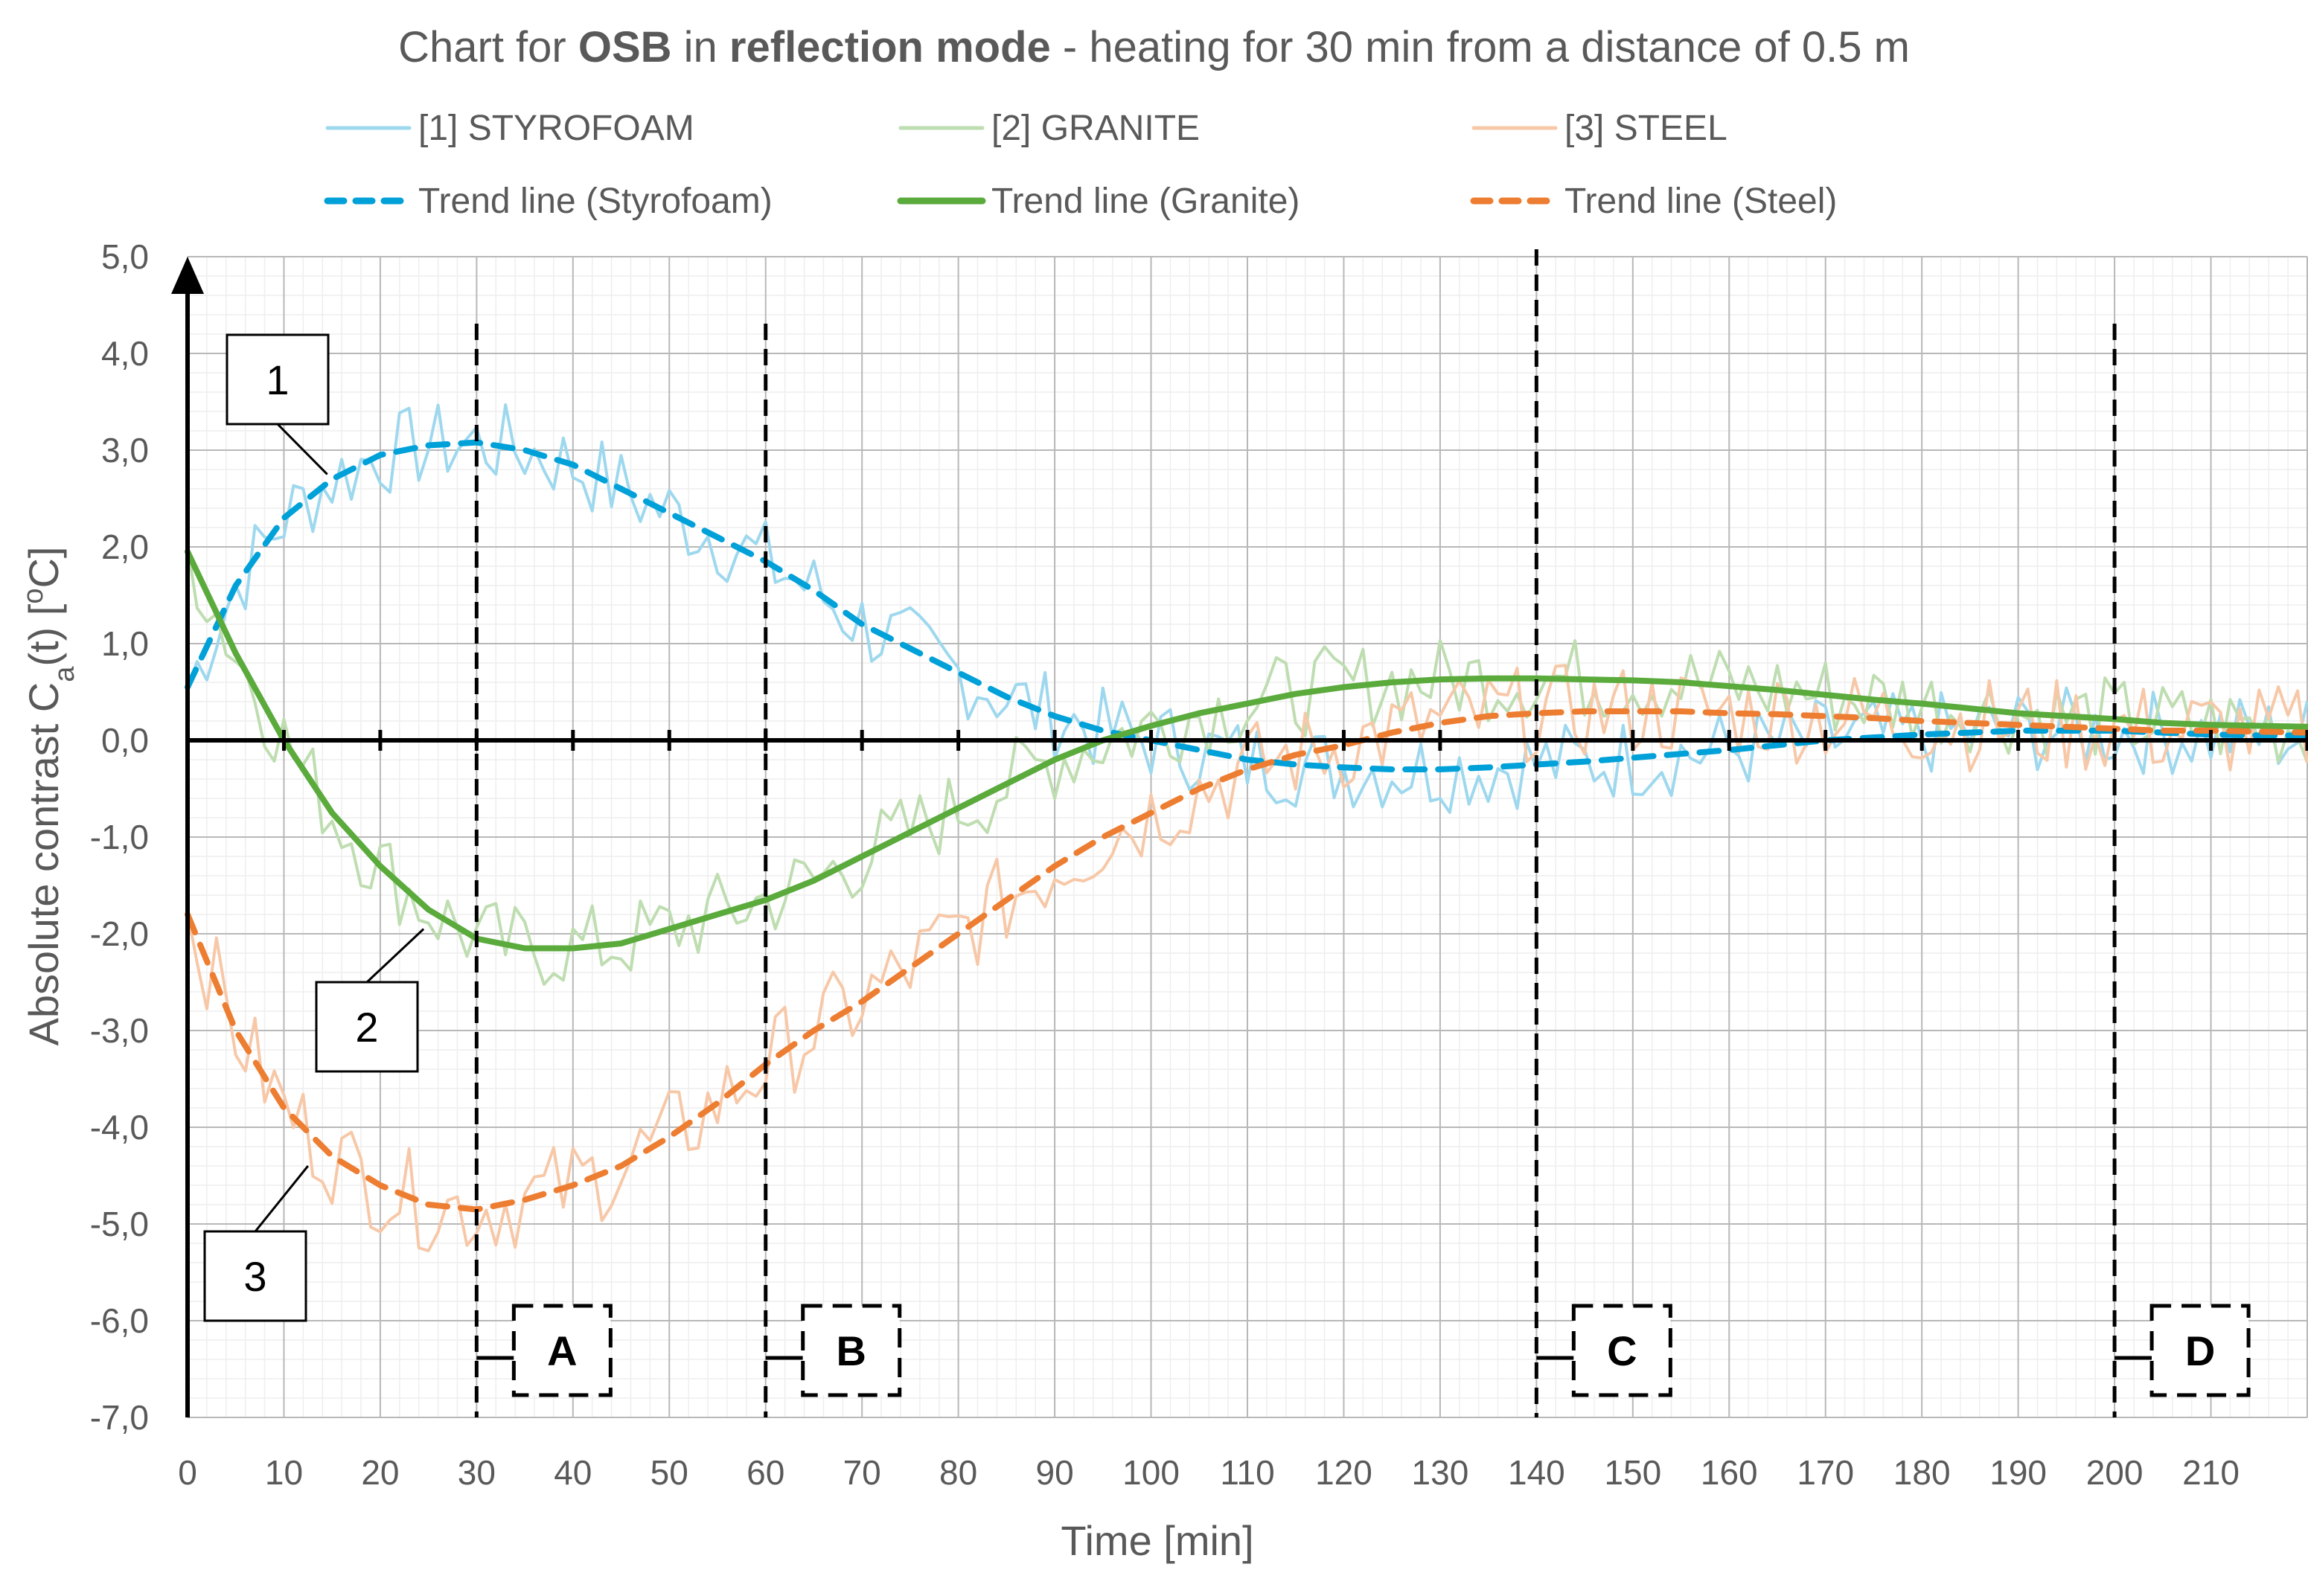 This screenshot has width=2308, height=1596. What do you see at coordinates (669, 1472) in the screenshot?
I see `x-tick-label: 50` at bounding box center [669, 1472].